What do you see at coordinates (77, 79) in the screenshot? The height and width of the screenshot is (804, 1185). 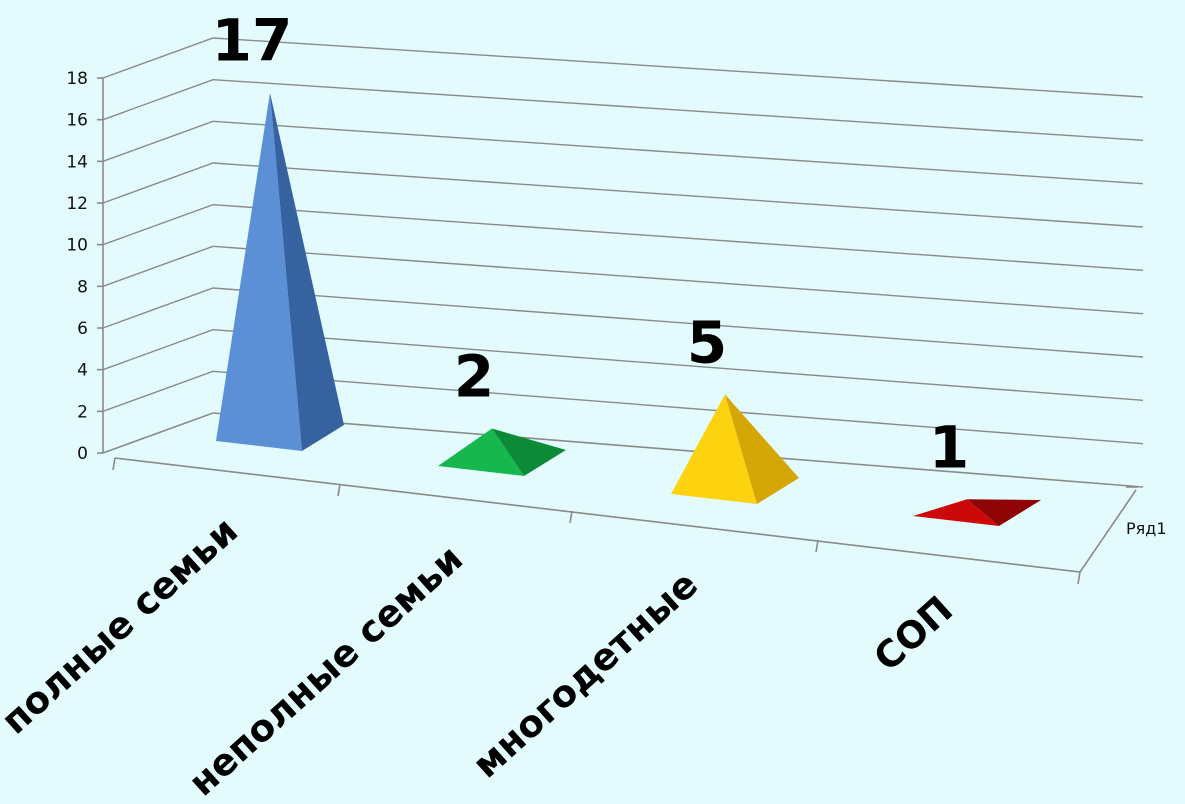 I see `y-tick-label: 18` at bounding box center [77, 79].